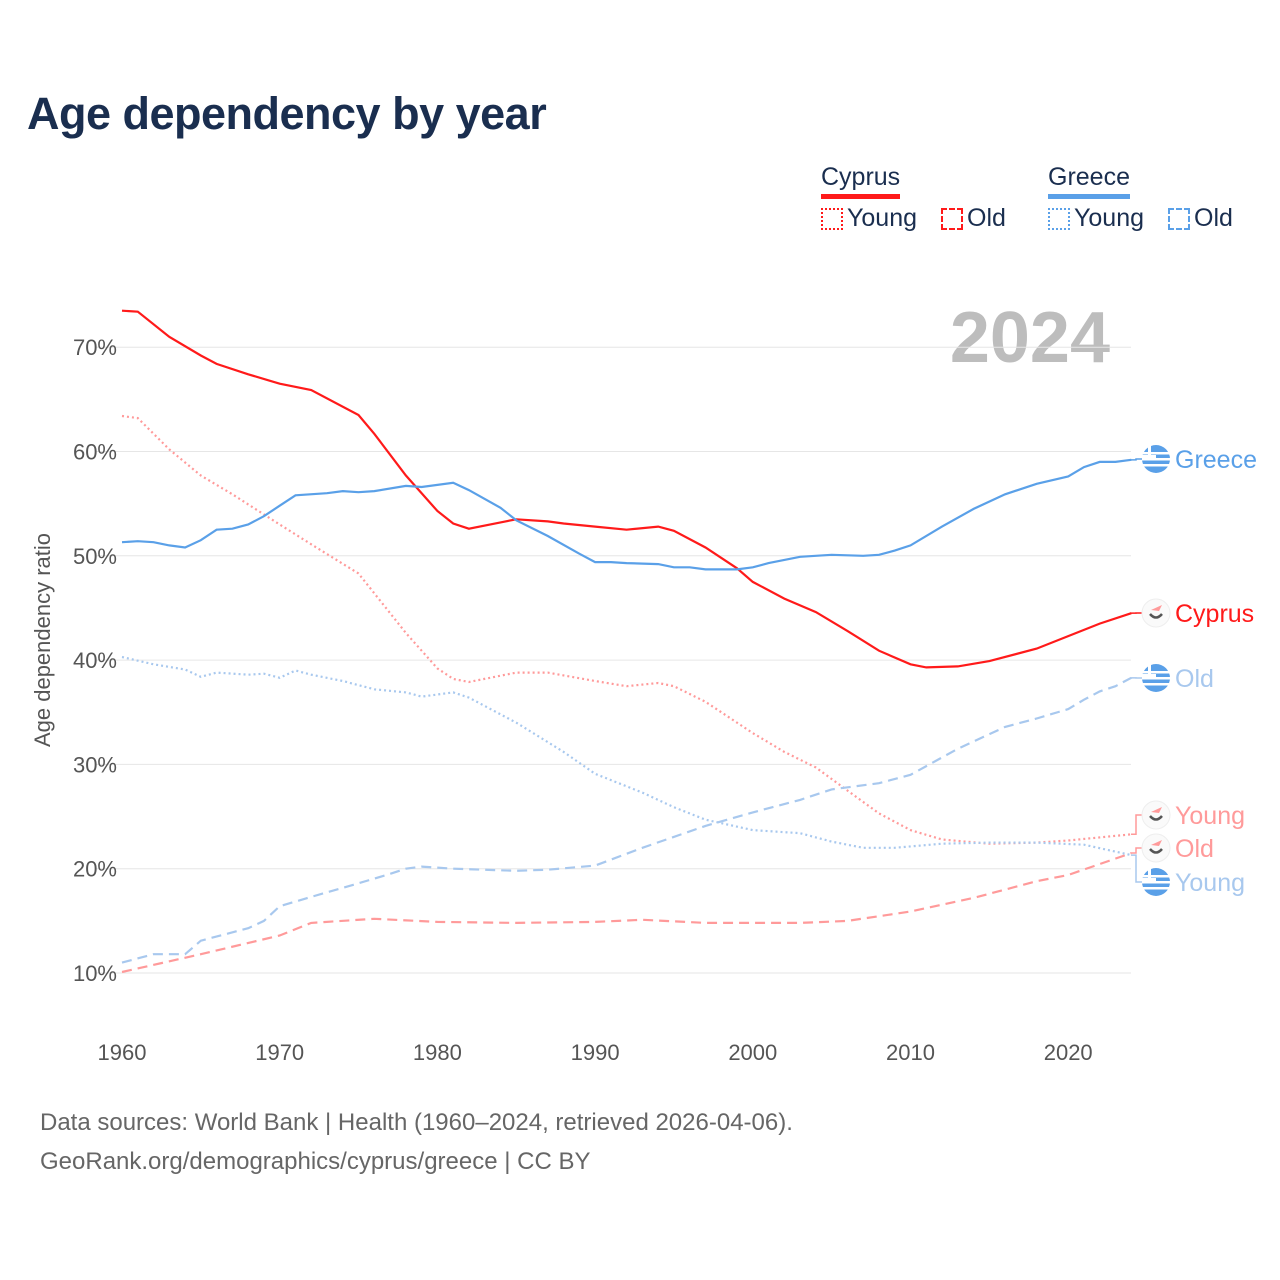 The image size is (1280, 1280). What do you see at coordinates (1068, 1052) in the screenshot?
I see `x-tick-label: 2020` at bounding box center [1068, 1052].